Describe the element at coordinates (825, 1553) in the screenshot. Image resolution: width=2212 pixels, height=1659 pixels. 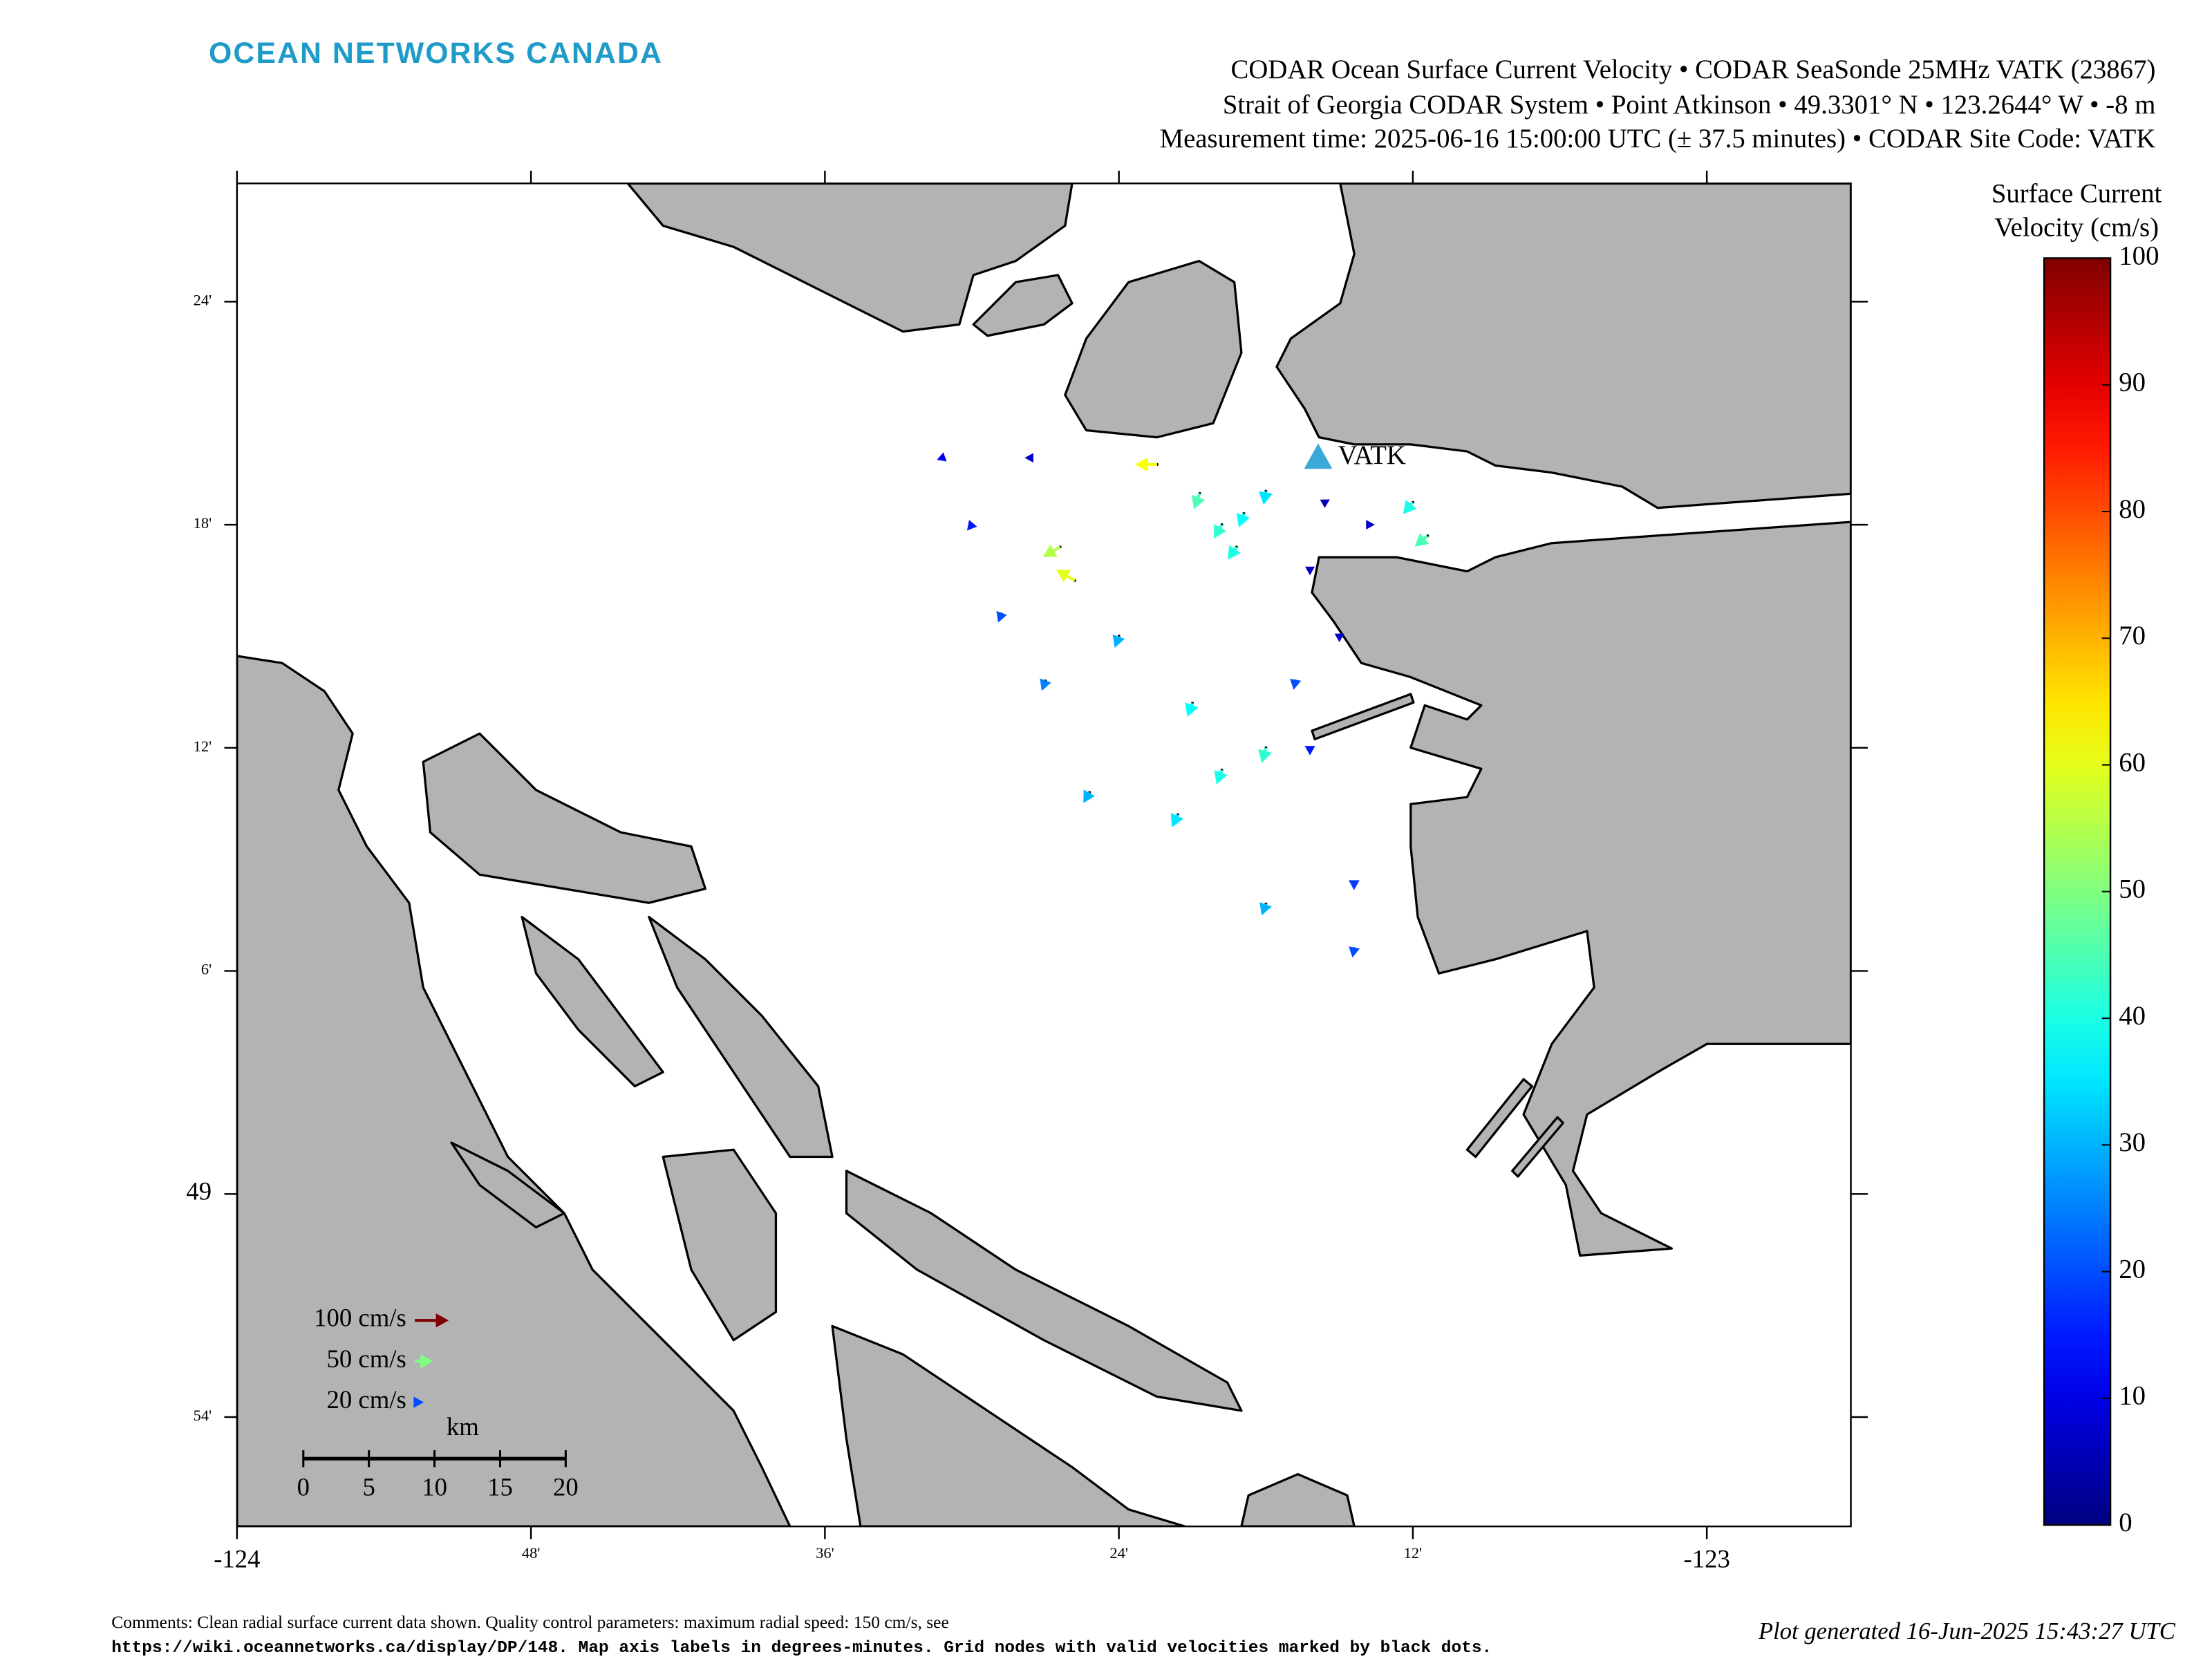
I see `x-tick-label: 36'` at that location.